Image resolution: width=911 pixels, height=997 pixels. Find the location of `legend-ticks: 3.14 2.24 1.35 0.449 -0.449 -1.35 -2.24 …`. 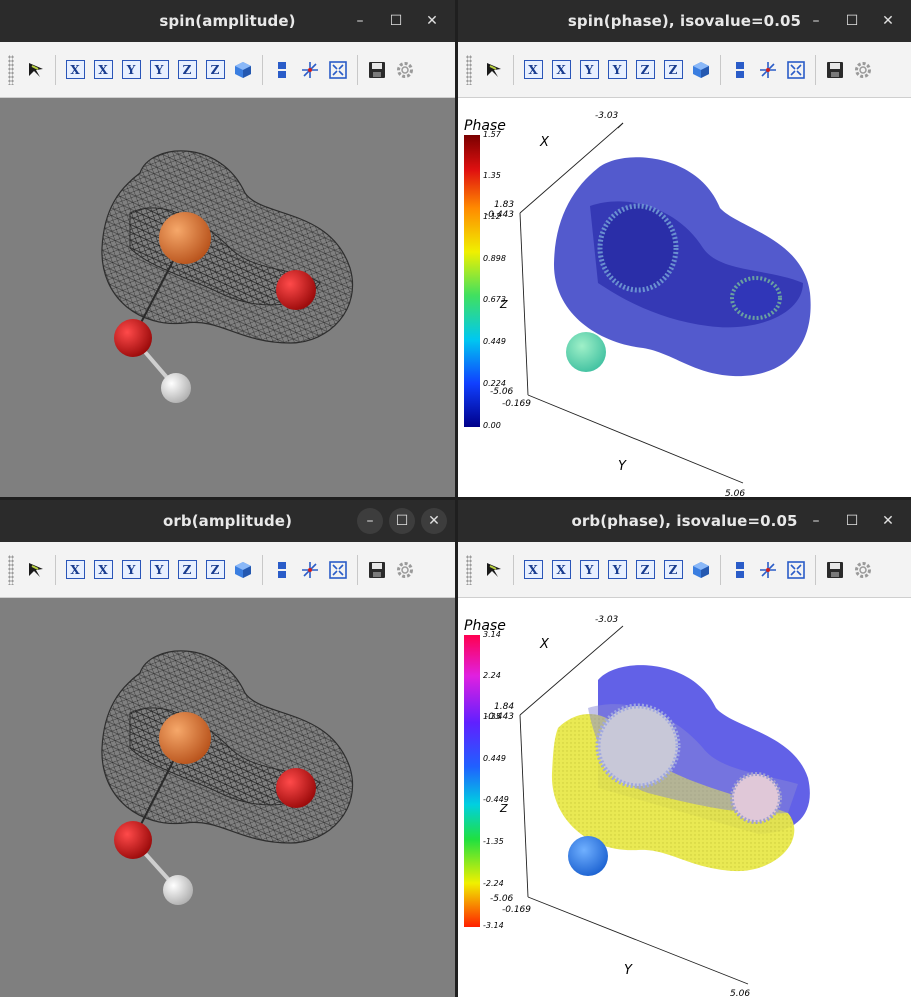

legend-ticks: 3.14 2.24 1.35 0.449 -0.449 -1.35 -2.24 … is located at coordinates (496, 780).